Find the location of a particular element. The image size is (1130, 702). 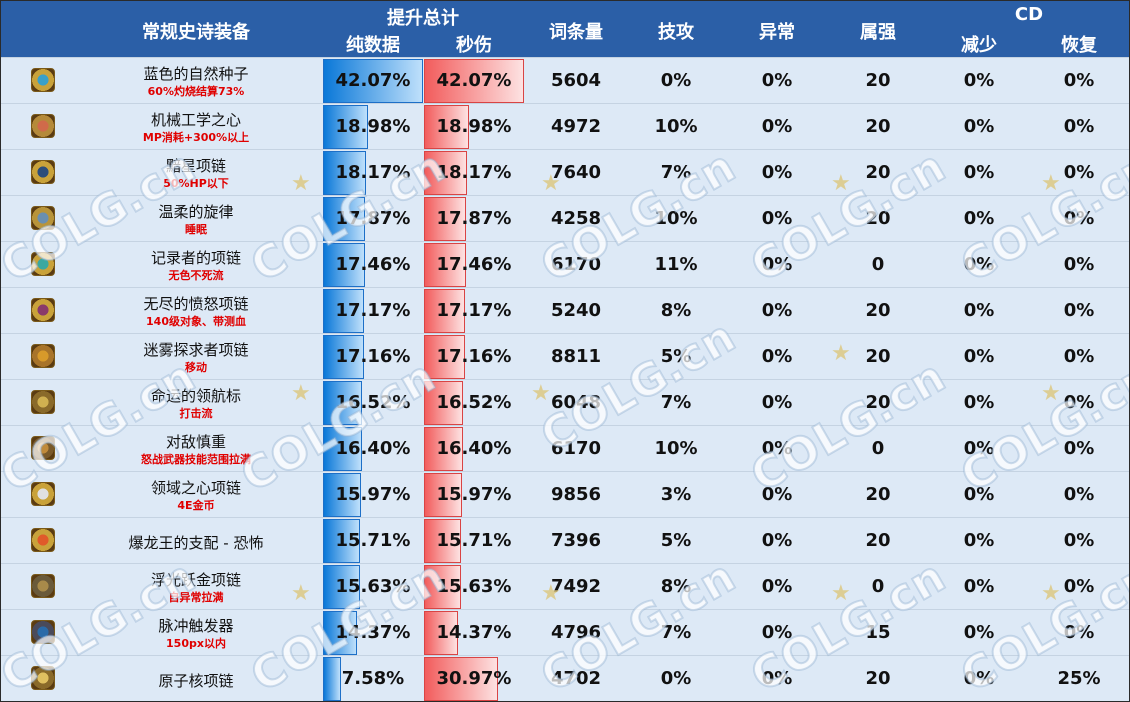

dps-value: 17.16% is located at coordinates (474, 356).